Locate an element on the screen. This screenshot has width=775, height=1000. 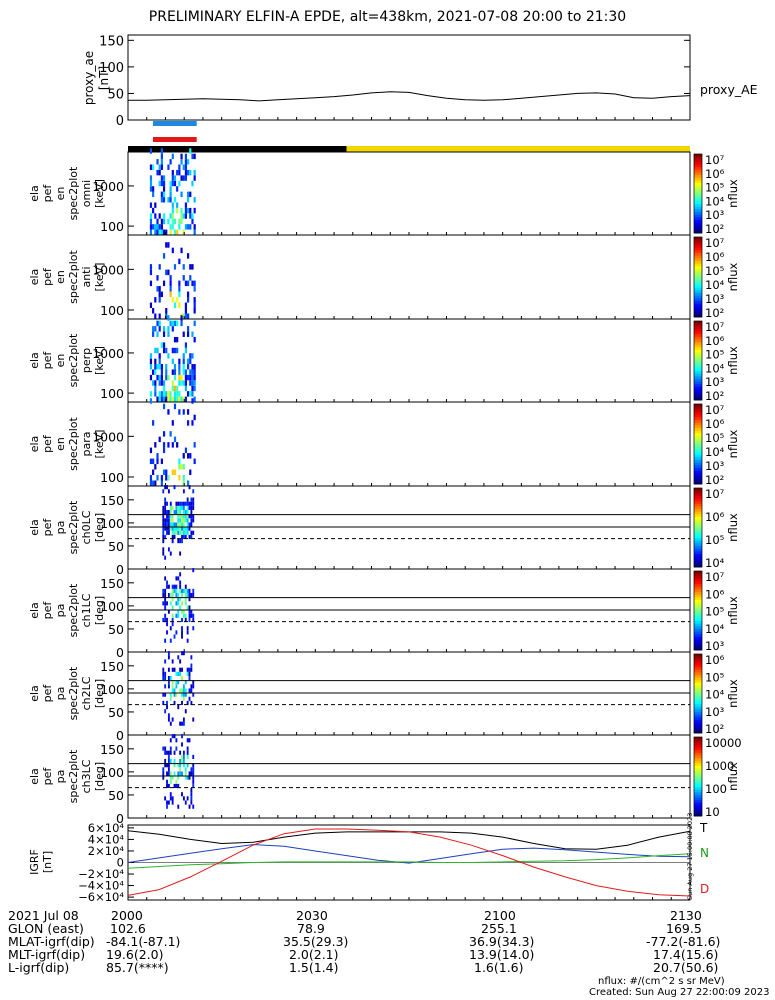
panel-ch1LC-colorbar-tick: 10⁷ is located at coordinates (715, 577).